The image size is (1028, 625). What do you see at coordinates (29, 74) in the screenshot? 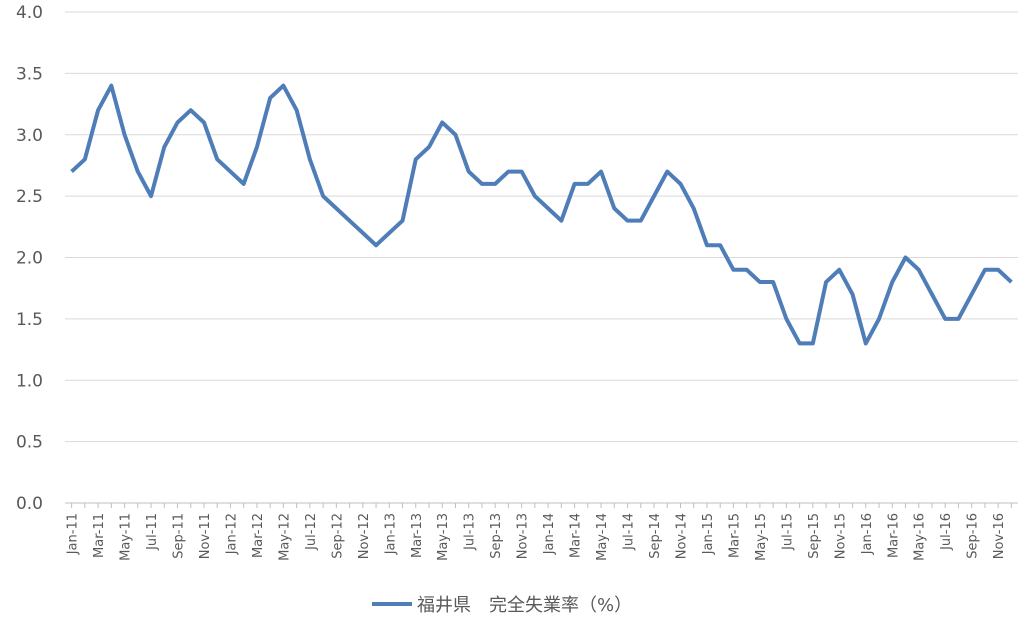
I see `y-tick-label: 3.5` at bounding box center [29, 74].